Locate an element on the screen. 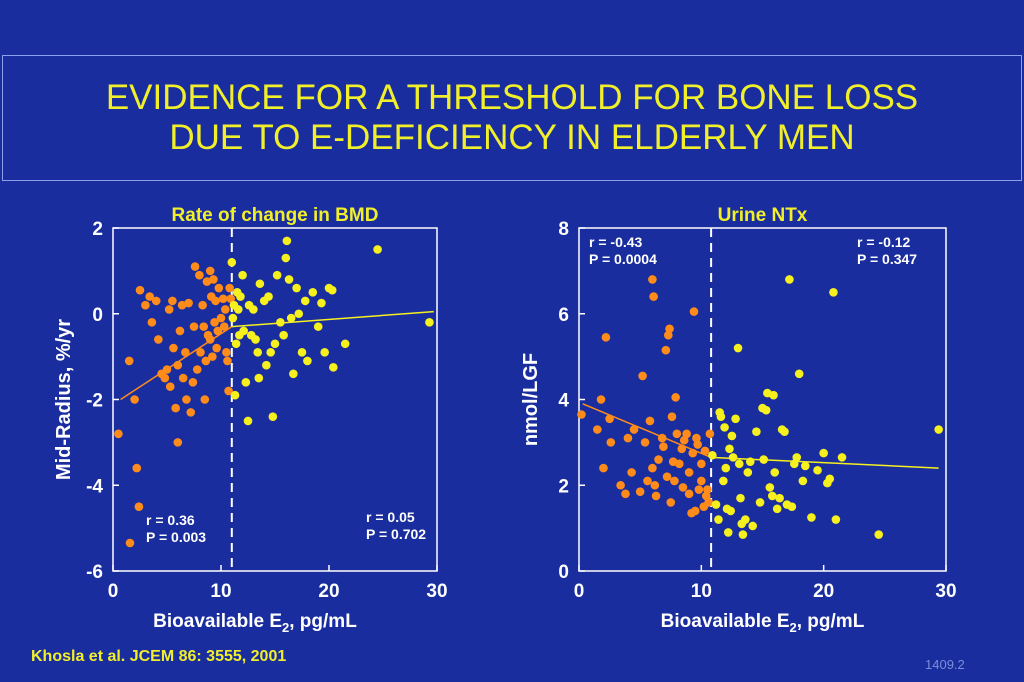 The height and width of the screenshot is (682, 1024). chart1-fit-line-high is located at coordinates (332, 319).